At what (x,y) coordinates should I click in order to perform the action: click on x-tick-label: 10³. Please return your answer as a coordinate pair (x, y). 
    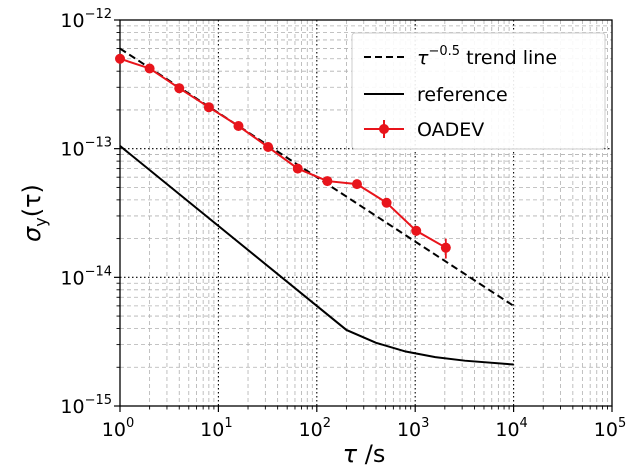
    Looking at the image, I should click on (413, 428).